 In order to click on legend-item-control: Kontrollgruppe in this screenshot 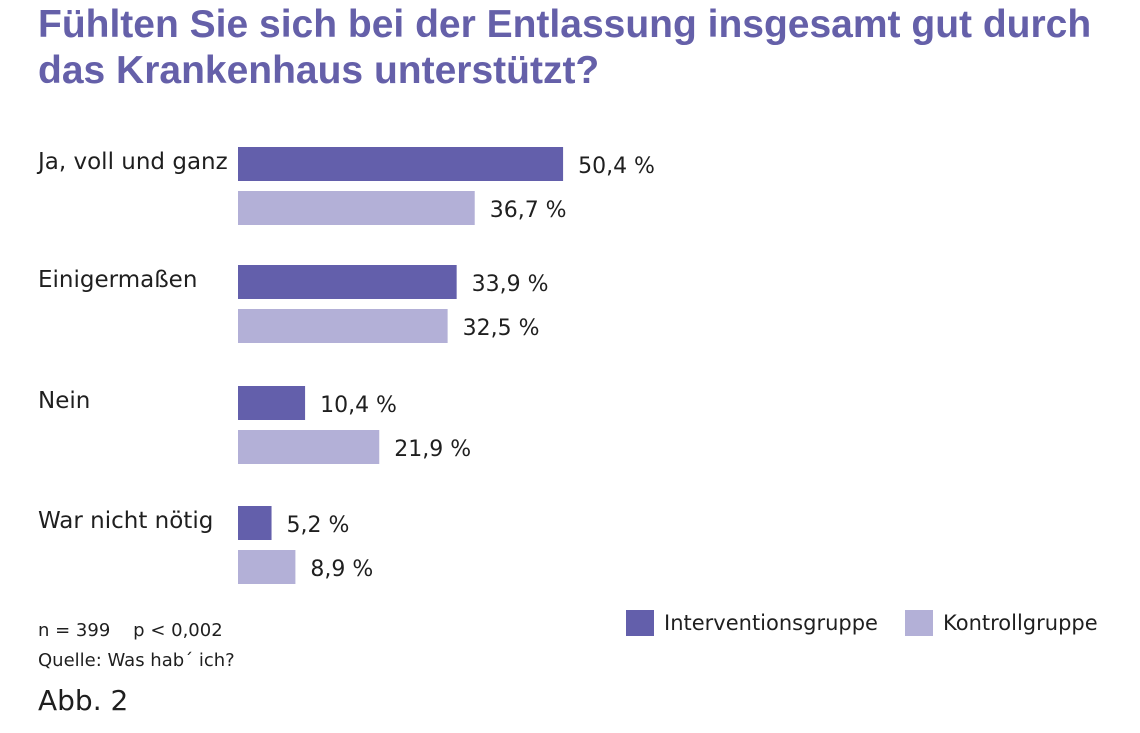, I will do `click(1001, 623)`.